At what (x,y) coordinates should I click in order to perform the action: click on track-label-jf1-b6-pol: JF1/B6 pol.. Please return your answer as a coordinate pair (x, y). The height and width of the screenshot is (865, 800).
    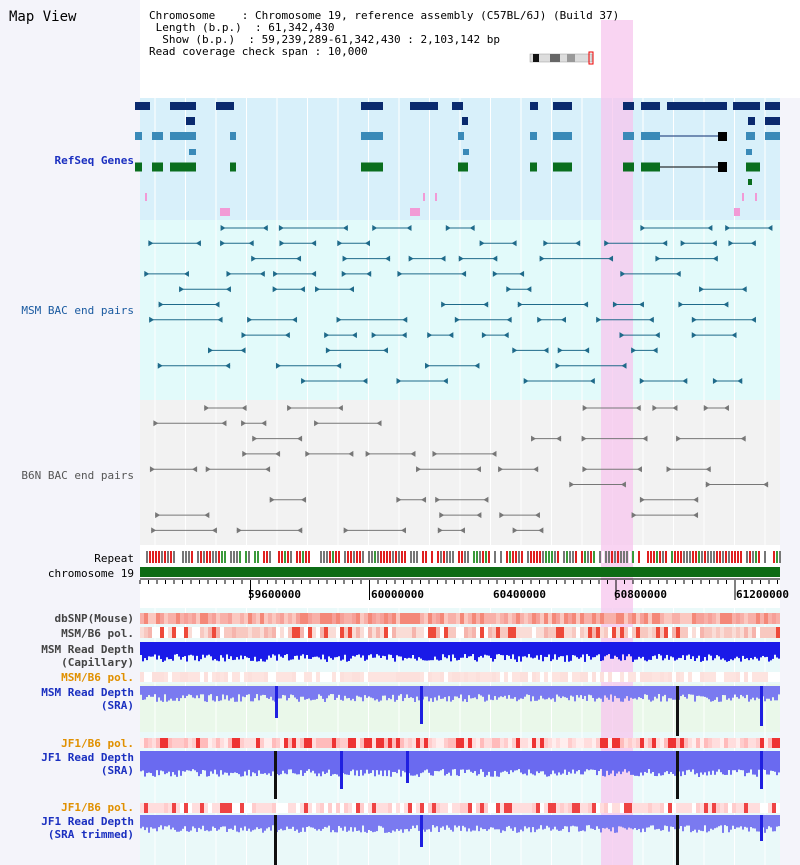
    Looking at the image, I should click on (97, 743).